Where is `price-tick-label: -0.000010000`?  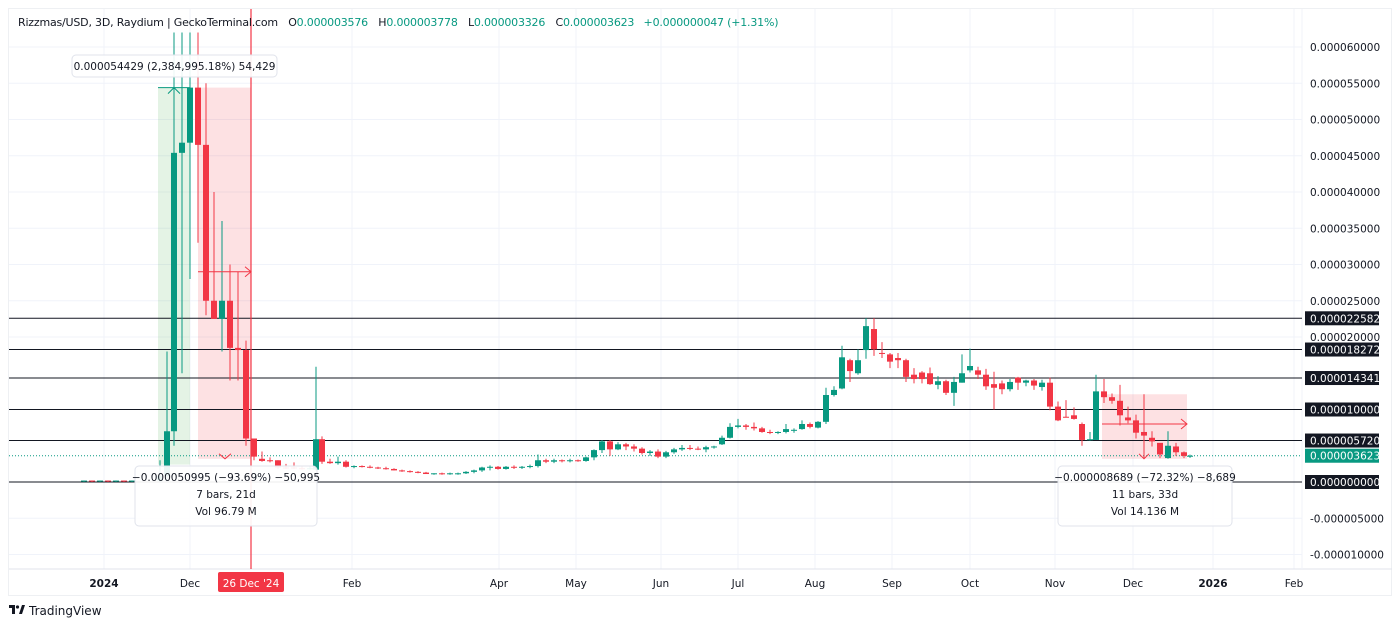 price-tick-label: -0.000010000 is located at coordinates (1347, 556).